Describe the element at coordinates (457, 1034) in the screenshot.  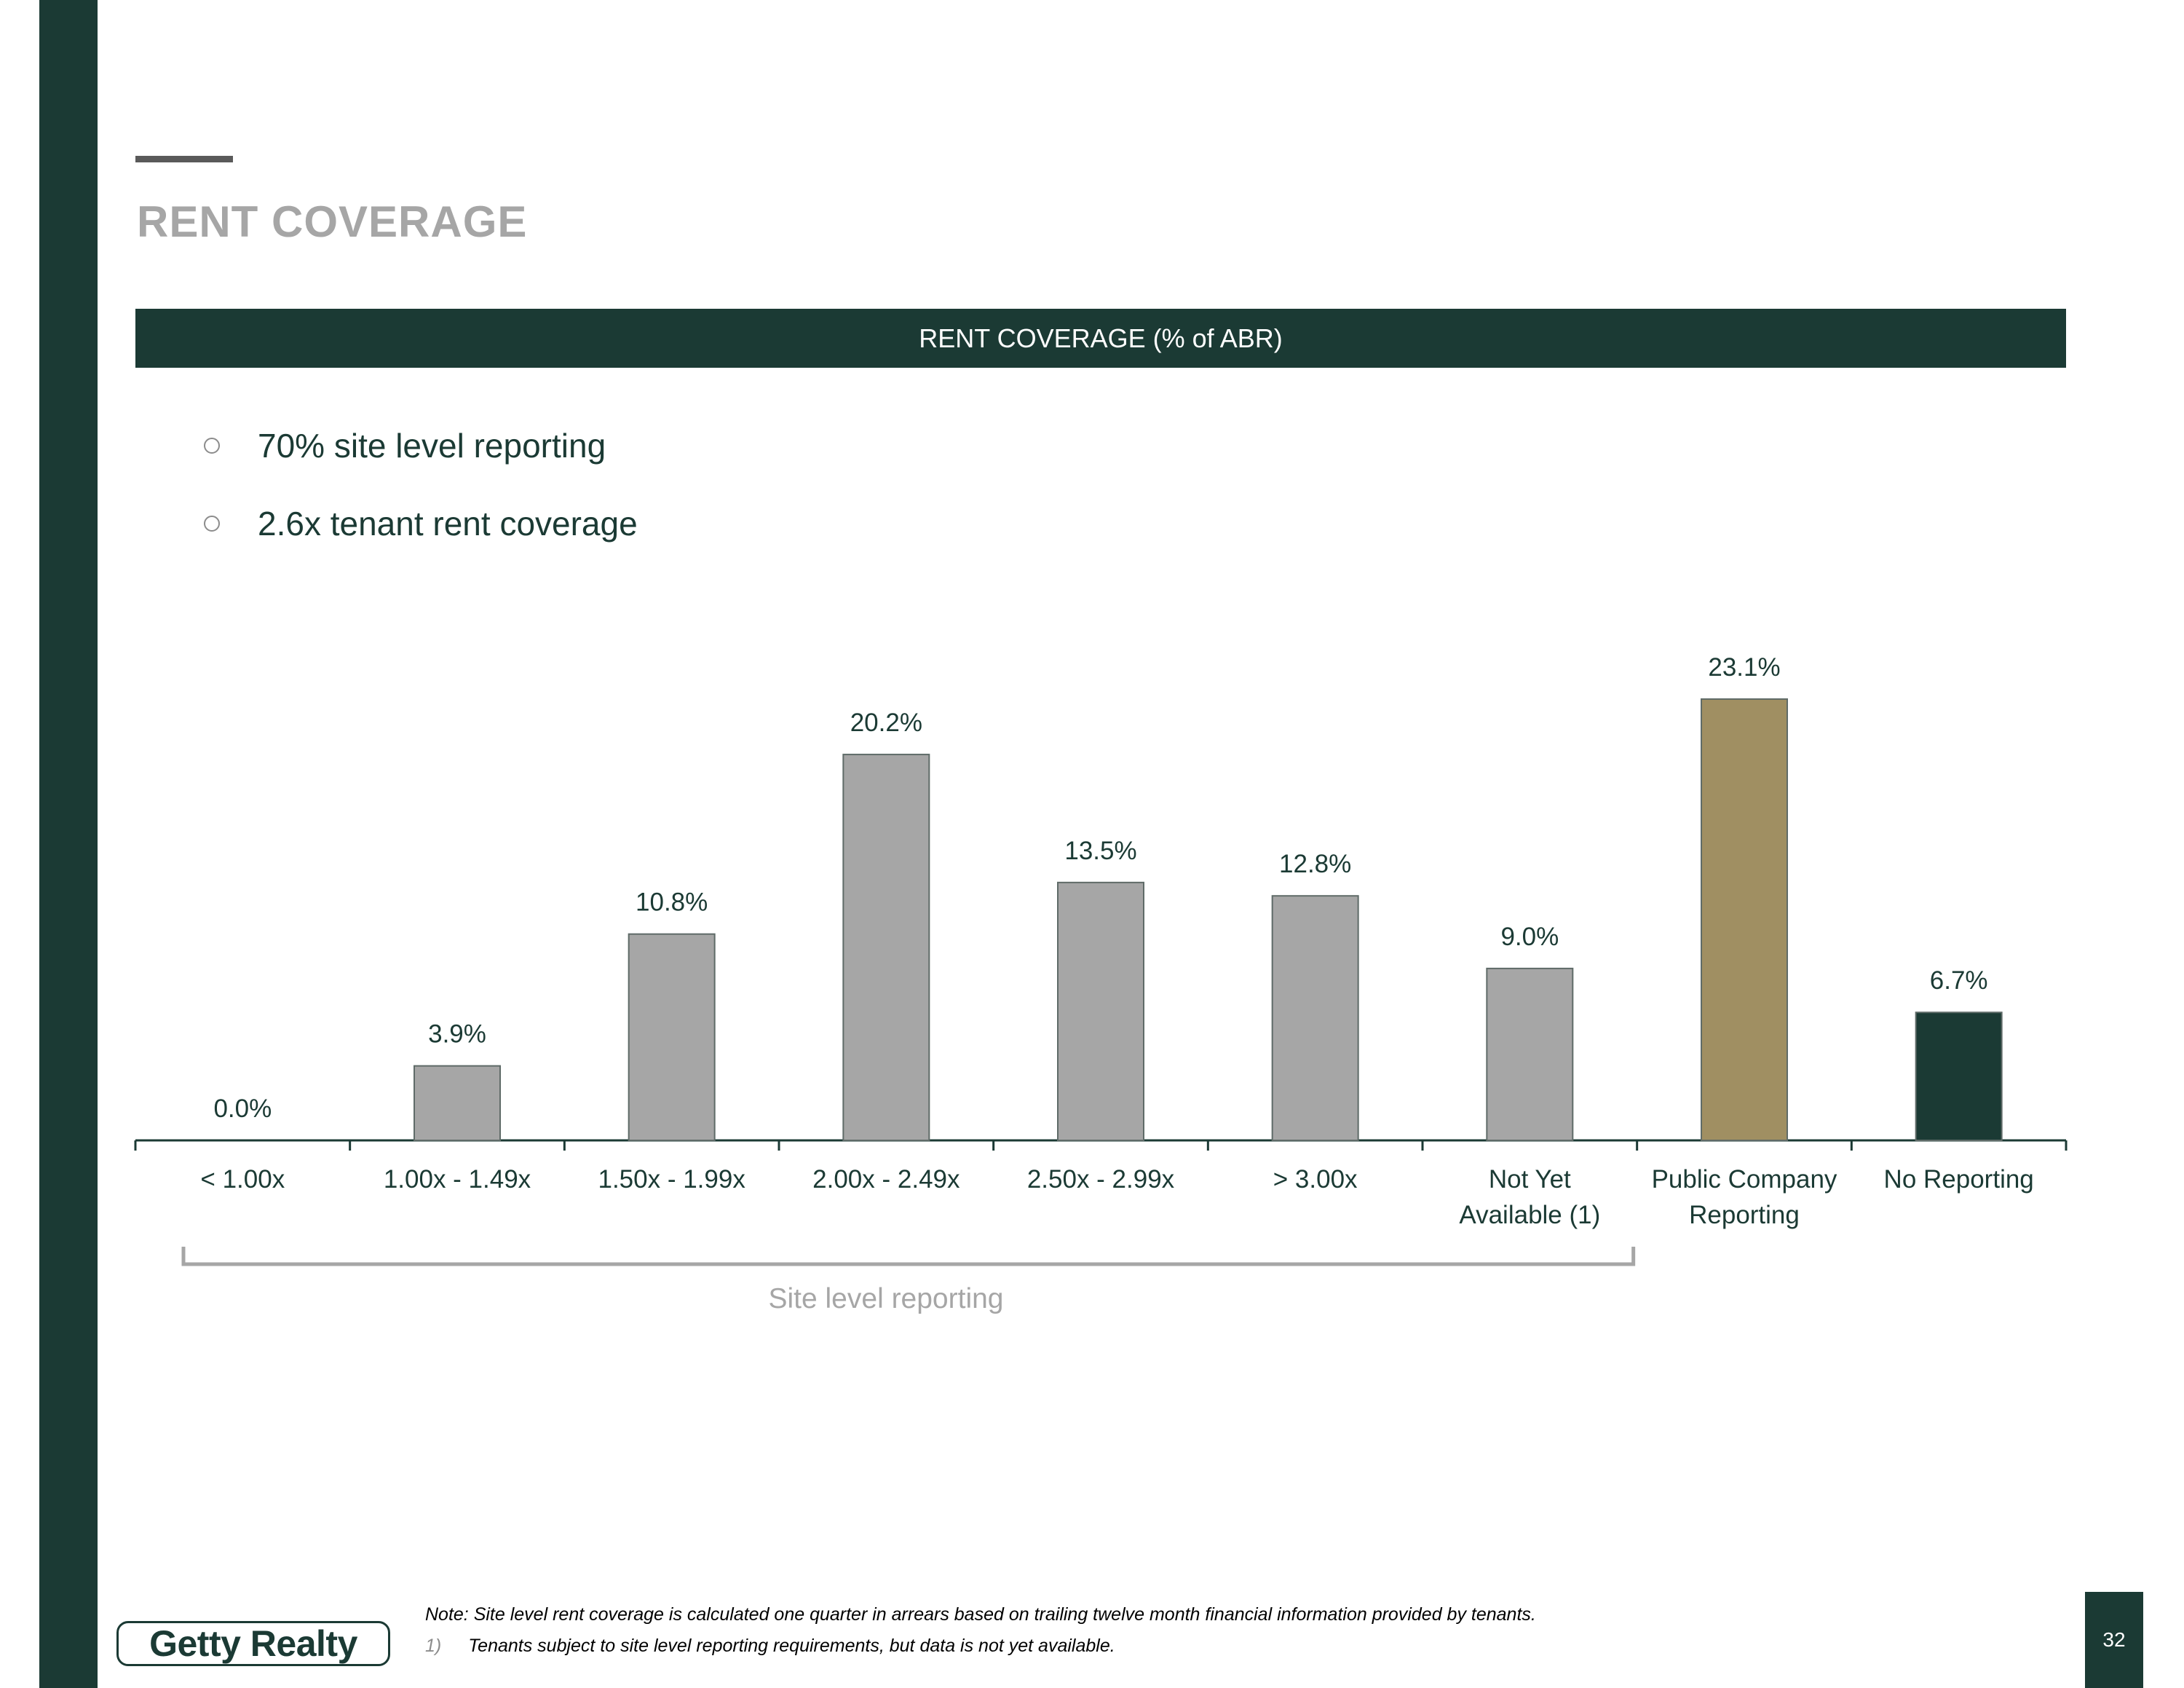
I see `data-label: 3.9%` at that location.